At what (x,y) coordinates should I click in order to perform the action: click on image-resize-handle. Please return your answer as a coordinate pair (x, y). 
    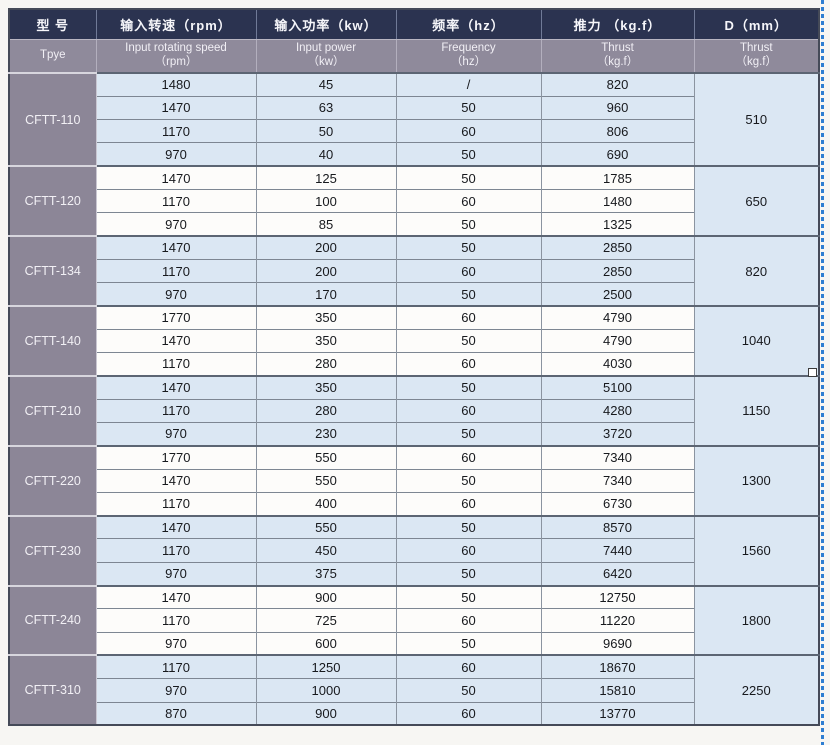
    Looking at the image, I should click on (812, 372).